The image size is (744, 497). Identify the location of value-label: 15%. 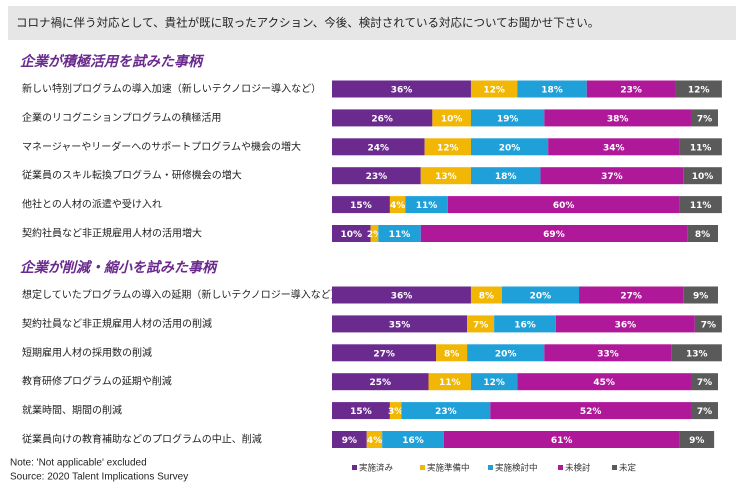
(361, 412).